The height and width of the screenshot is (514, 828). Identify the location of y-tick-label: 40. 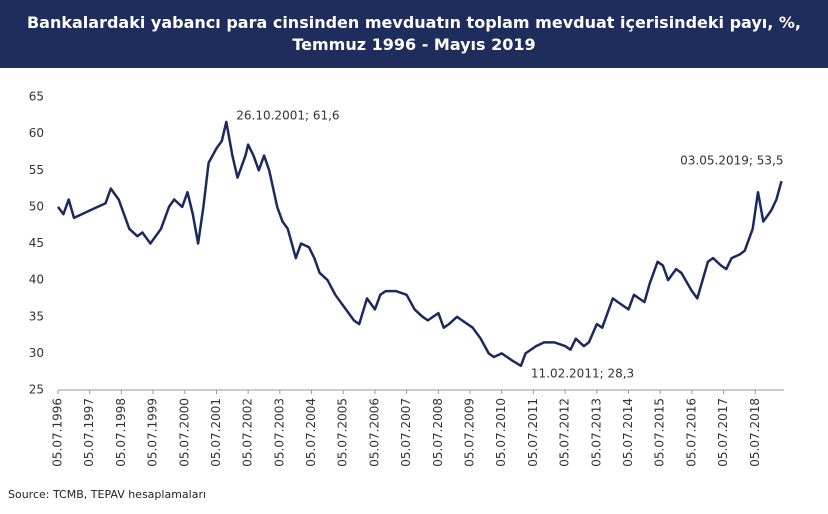
(36, 280).